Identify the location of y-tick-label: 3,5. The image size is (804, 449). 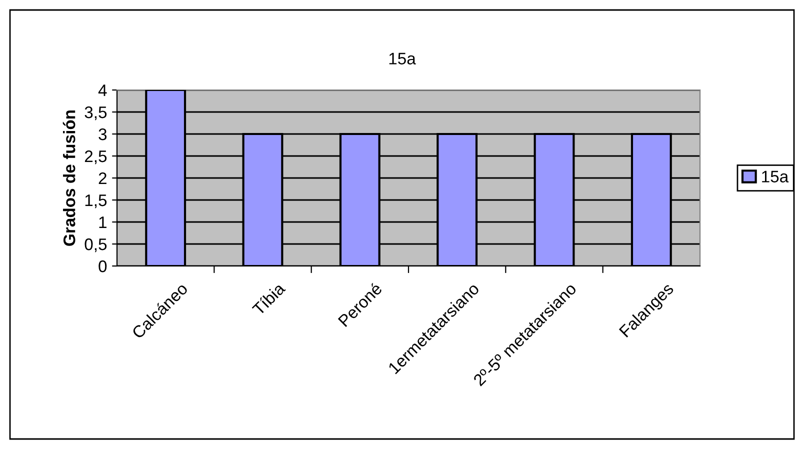
(95, 113).